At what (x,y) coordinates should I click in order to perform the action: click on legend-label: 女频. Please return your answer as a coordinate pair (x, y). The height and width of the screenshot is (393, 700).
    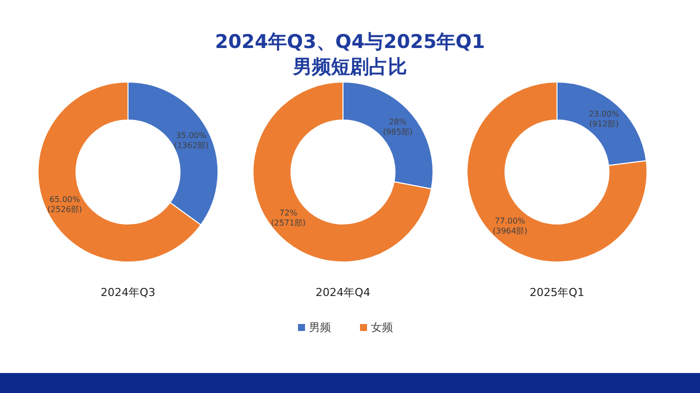
    Looking at the image, I should click on (382, 327).